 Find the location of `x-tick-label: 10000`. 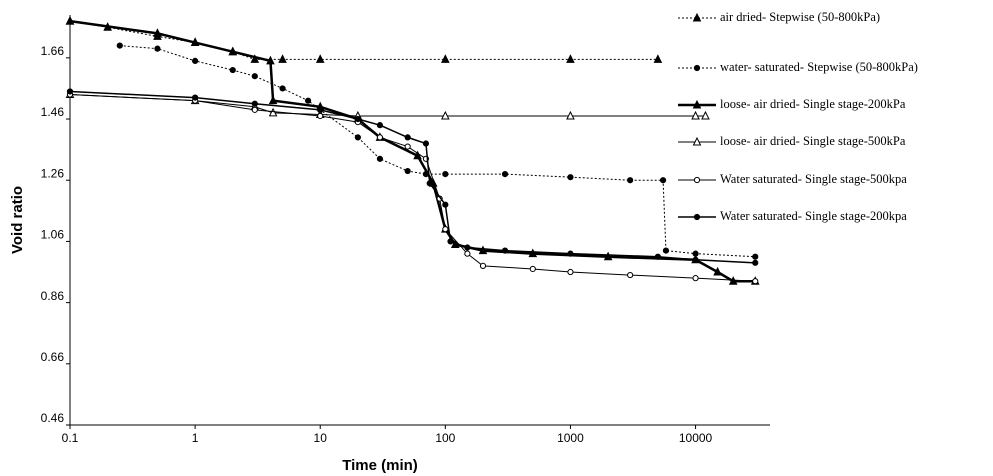

x-tick-label: 10000 is located at coordinates (696, 438).